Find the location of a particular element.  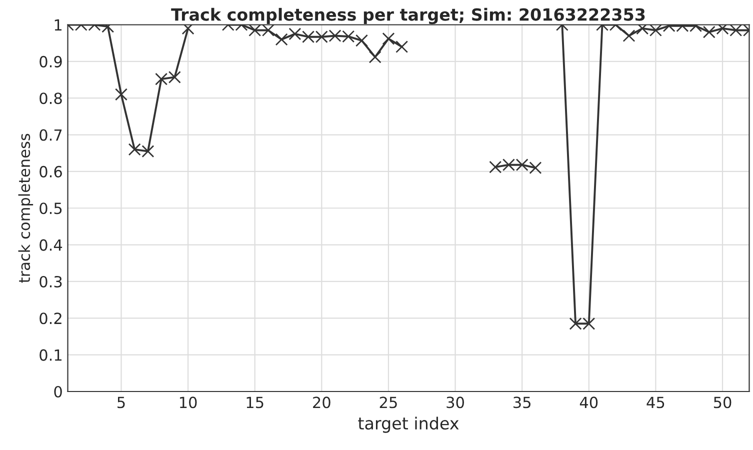

y-tick-label: 0.5 is located at coordinates (51, 208).